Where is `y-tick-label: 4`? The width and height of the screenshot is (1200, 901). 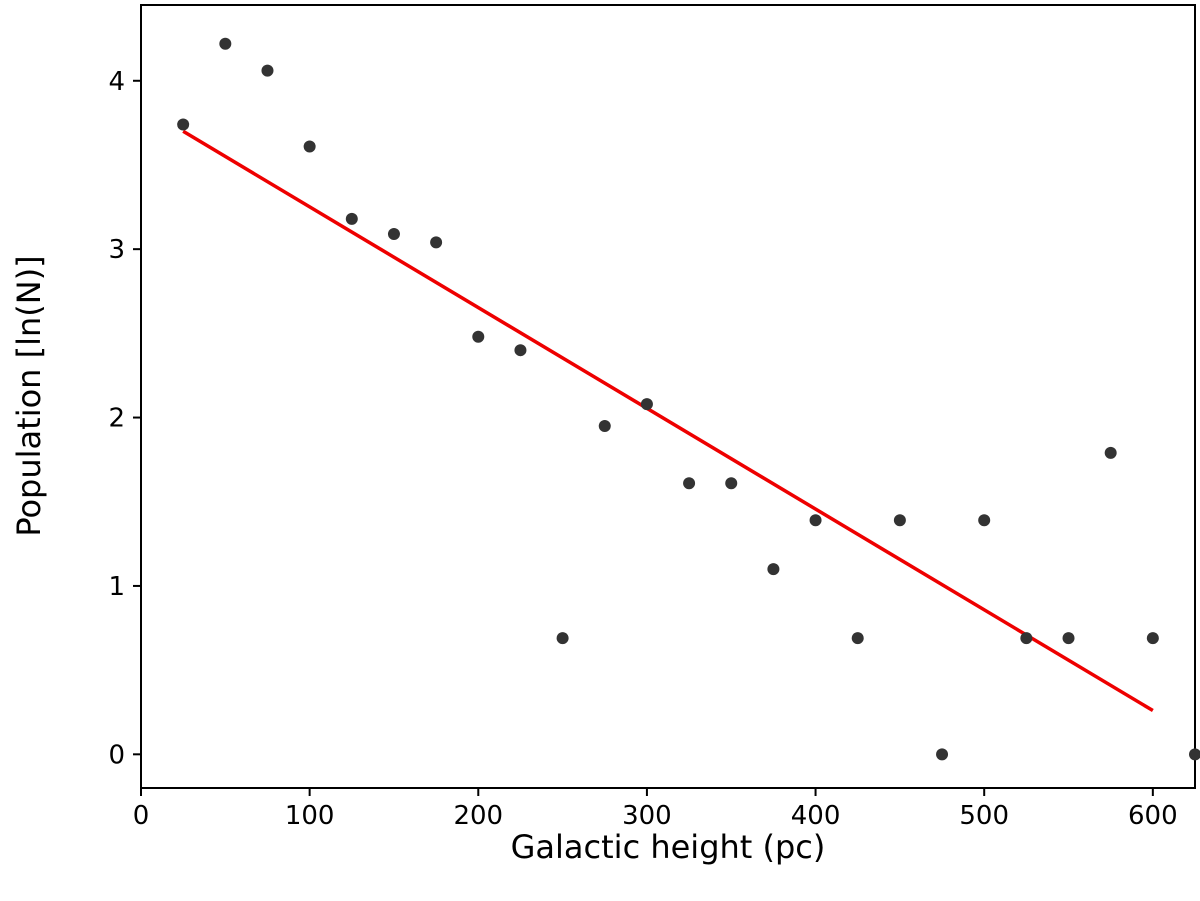
y-tick-label: 4 is located at coordinates (116, 82).